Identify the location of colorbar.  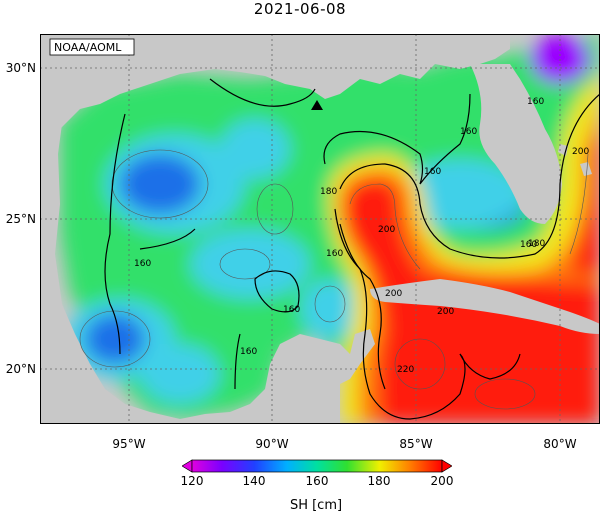
(317, 466).